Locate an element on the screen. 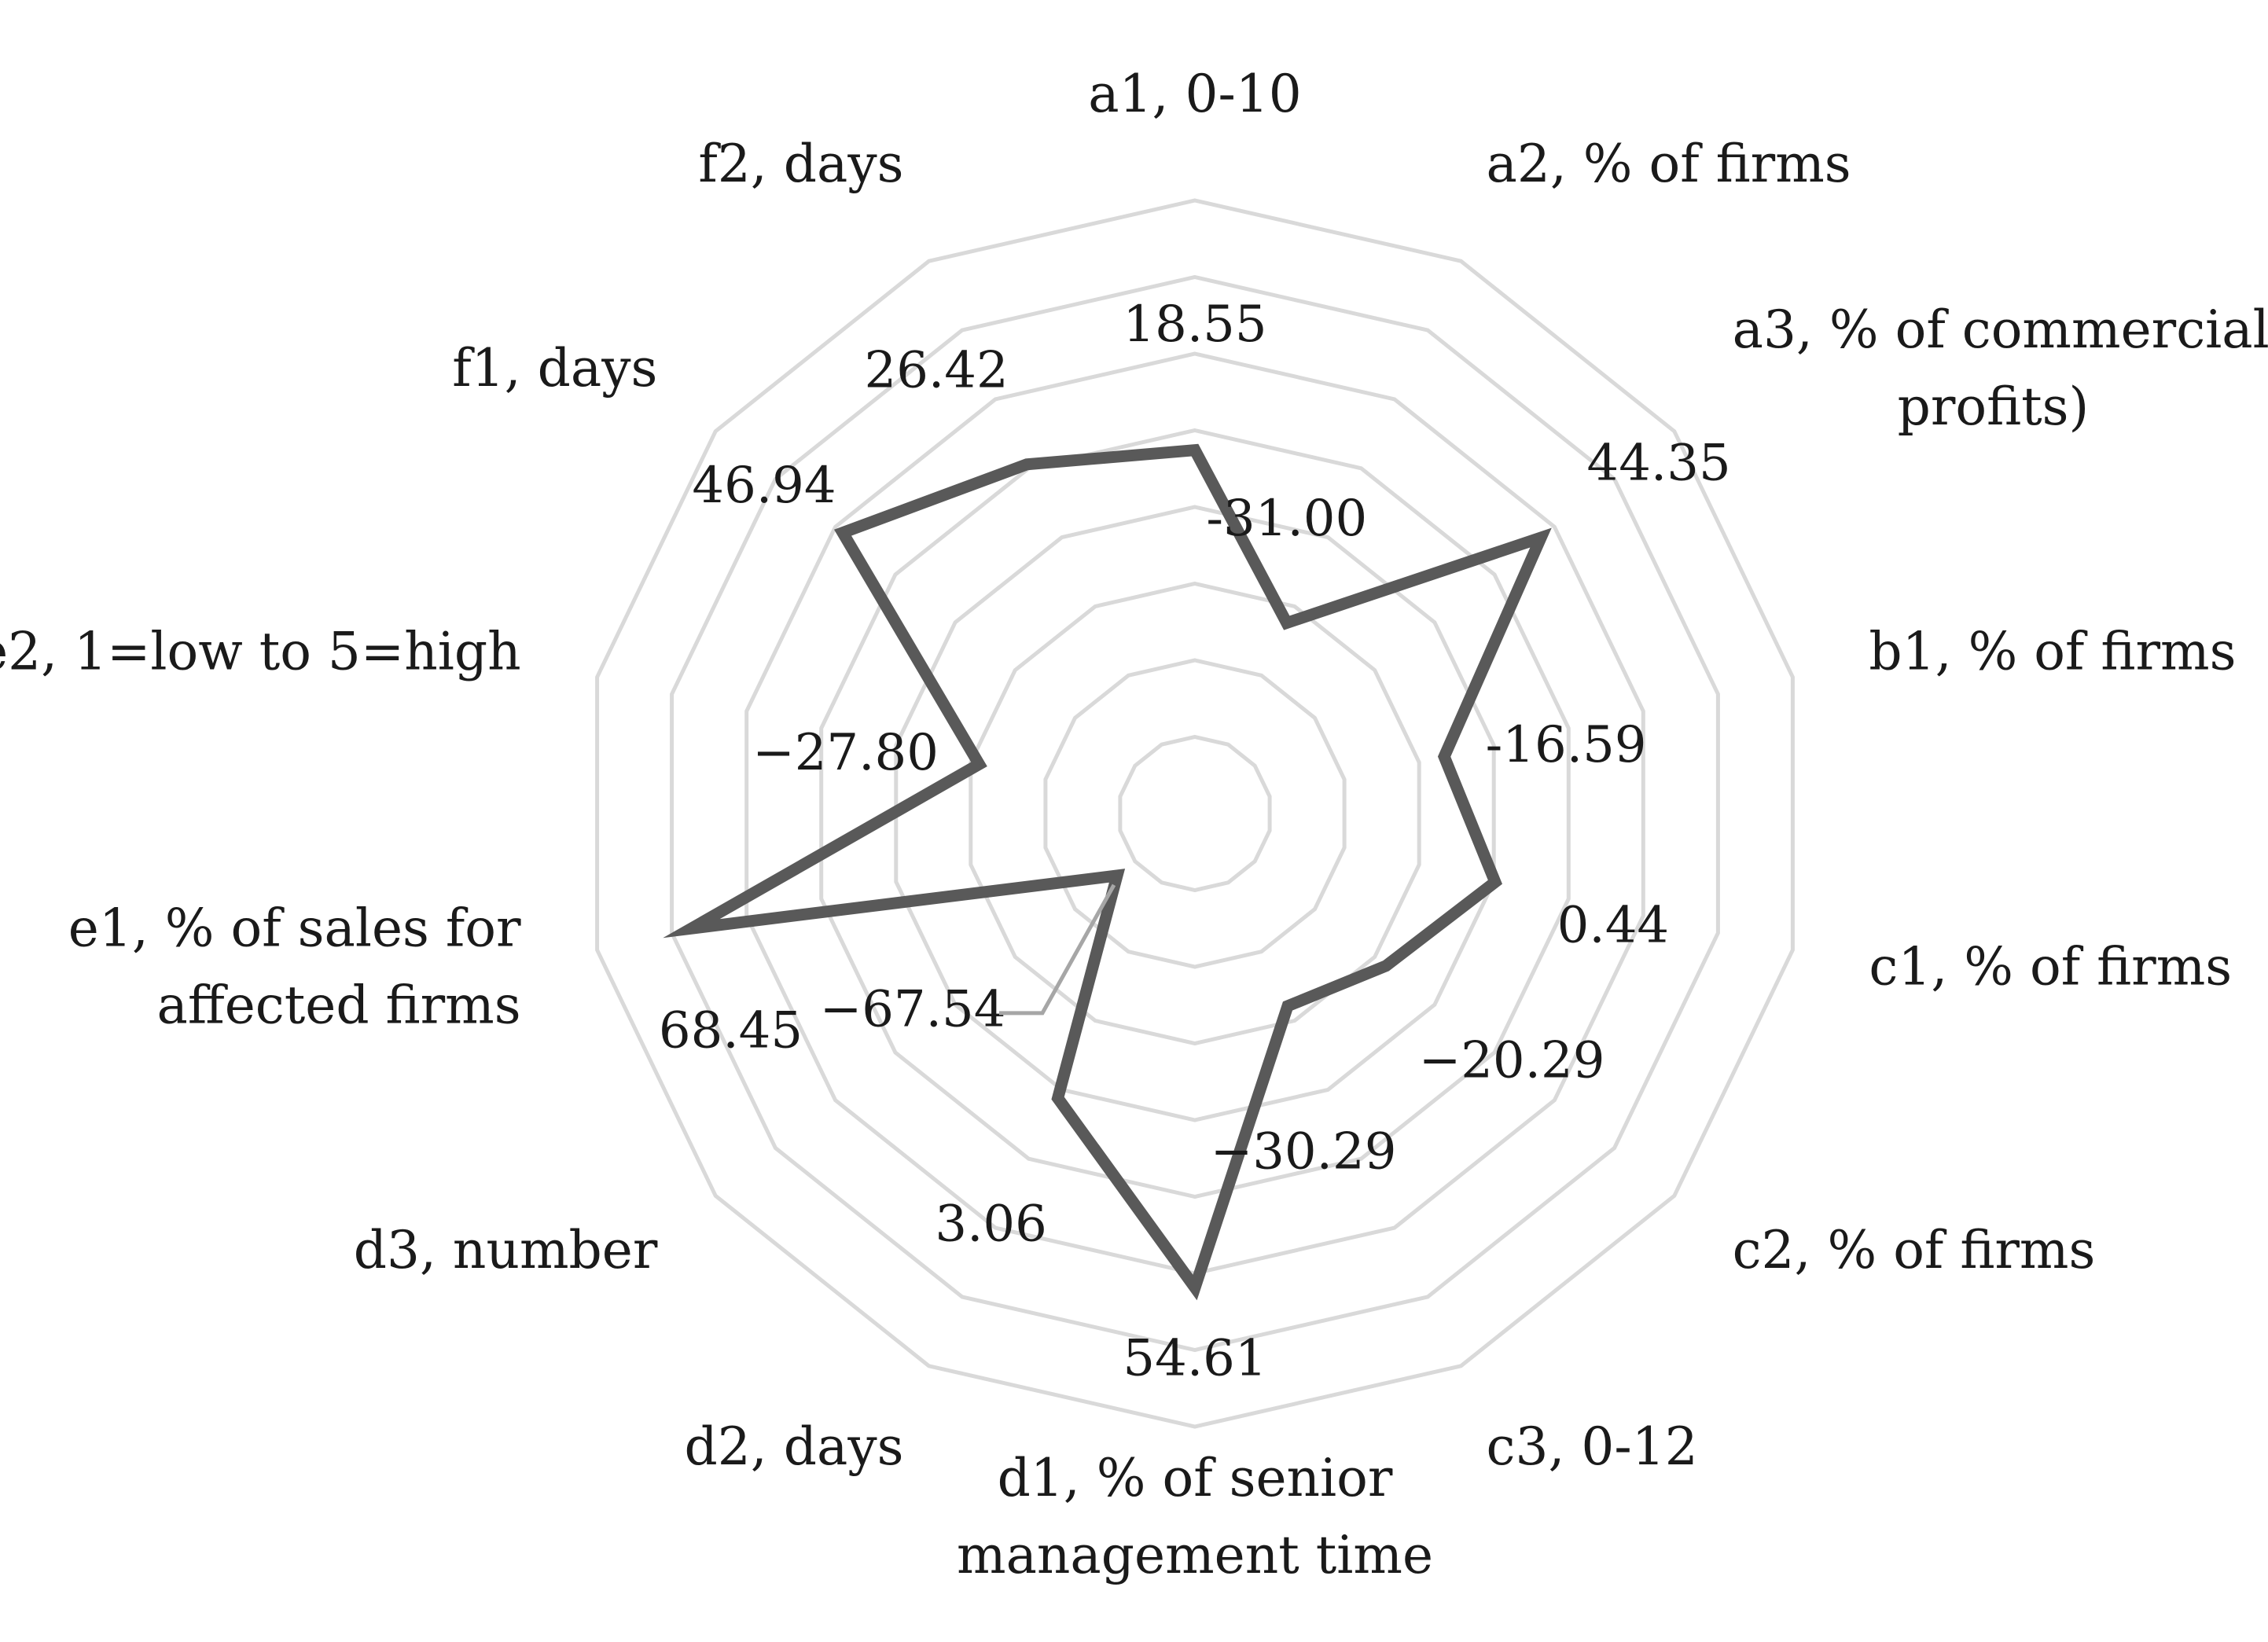  category-label-line: d3, number is located at coordinates (506, 1250).